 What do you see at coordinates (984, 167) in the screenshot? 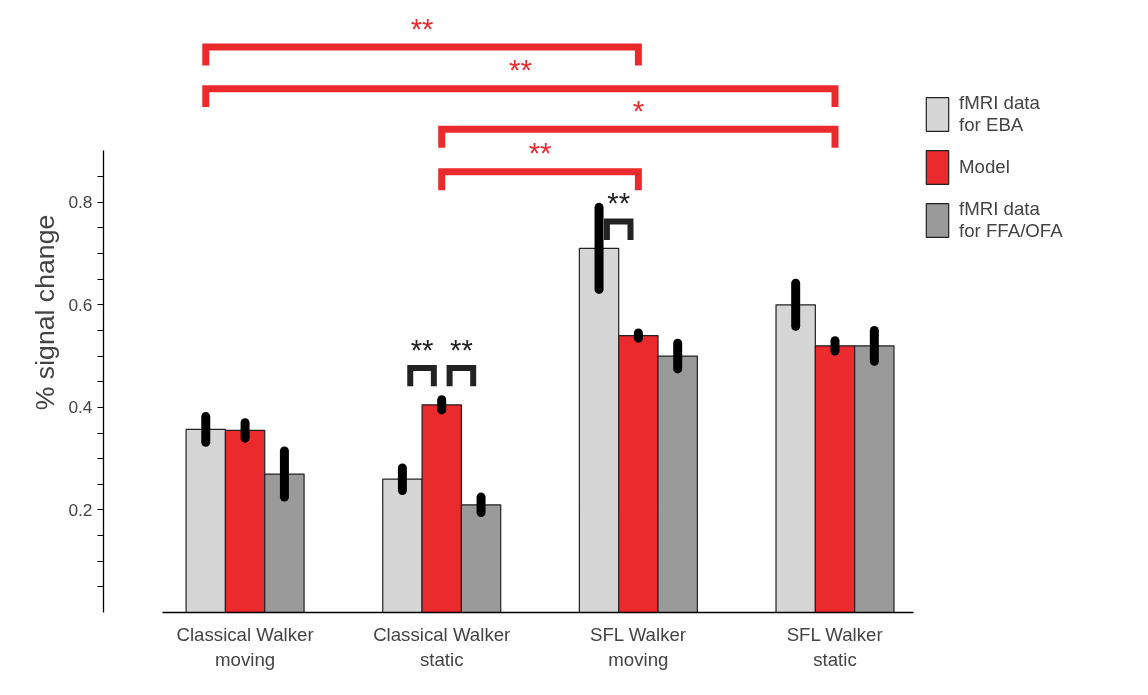
I see `legend-label: Model` at bounding box center [984, 167].